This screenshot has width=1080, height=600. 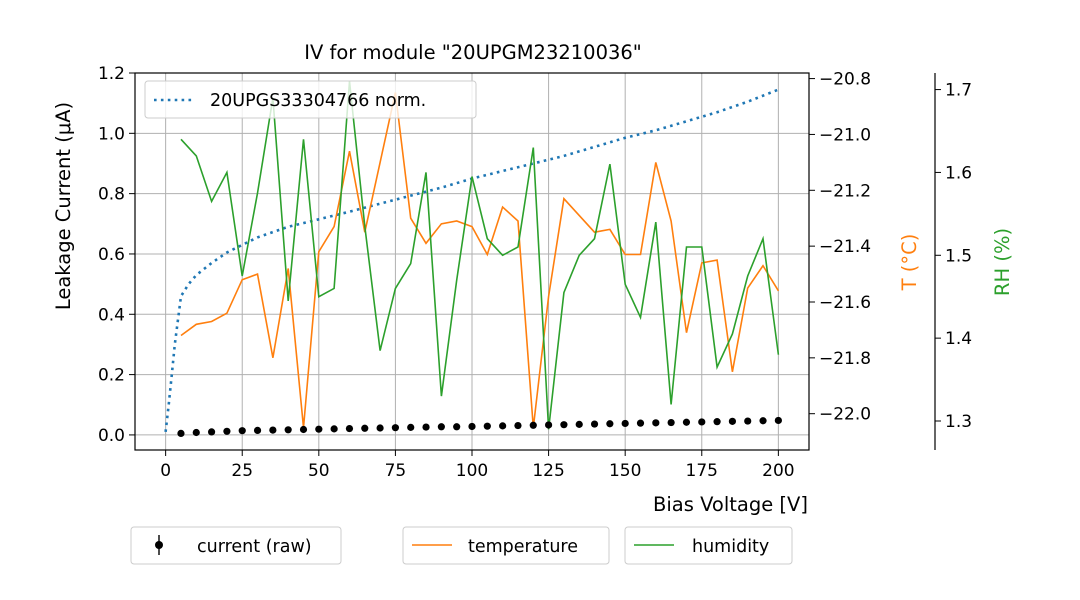 I want to click on chart-title: IV for module "20UPGM23210036", so click(x=473, y=52).